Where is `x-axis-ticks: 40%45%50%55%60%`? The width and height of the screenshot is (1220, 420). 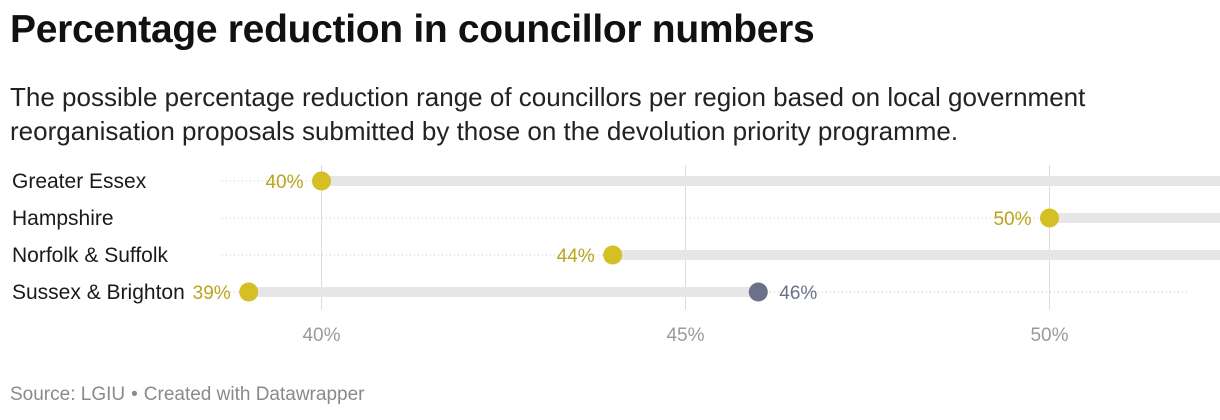 x-axis-ticks: 40%45%50%55%60% is located at coordinates (685, 335).